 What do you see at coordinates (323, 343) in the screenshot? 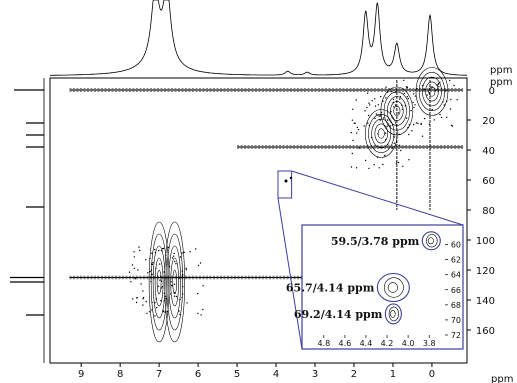
I see `inset-x-tick-label: 4.8` at bounding box center [323, 343].